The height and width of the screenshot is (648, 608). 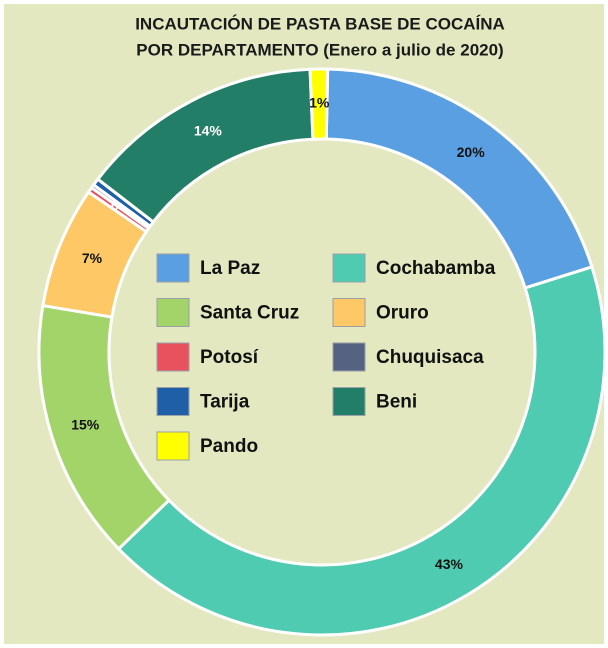 I want to click on data-label: 14%, so click(x=208, y=131).